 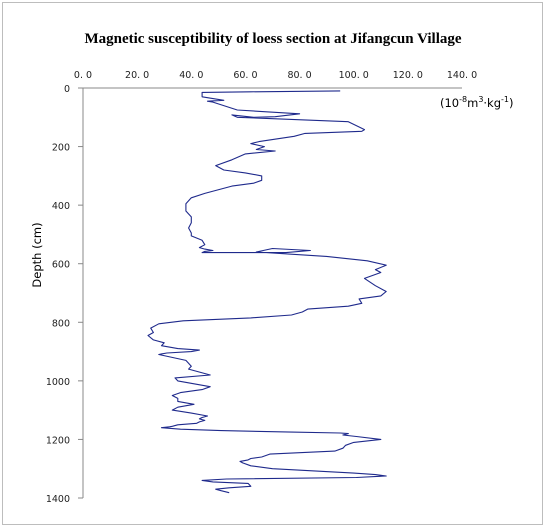 What do you see at coordinates (299, 75) in the screenshot?
I see `x-tick-label: 80. 0` at bounding box center [299, 75].